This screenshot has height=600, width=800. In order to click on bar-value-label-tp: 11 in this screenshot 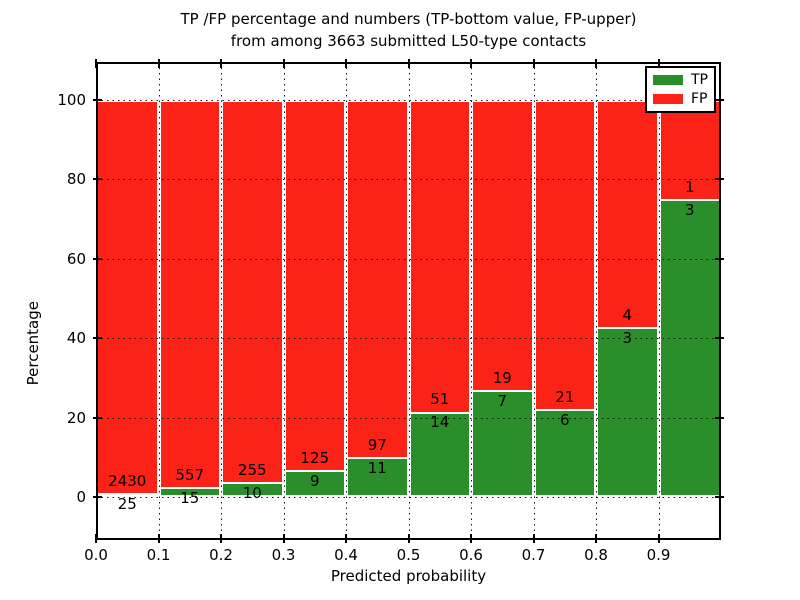, I will do `click(377, 467)`.